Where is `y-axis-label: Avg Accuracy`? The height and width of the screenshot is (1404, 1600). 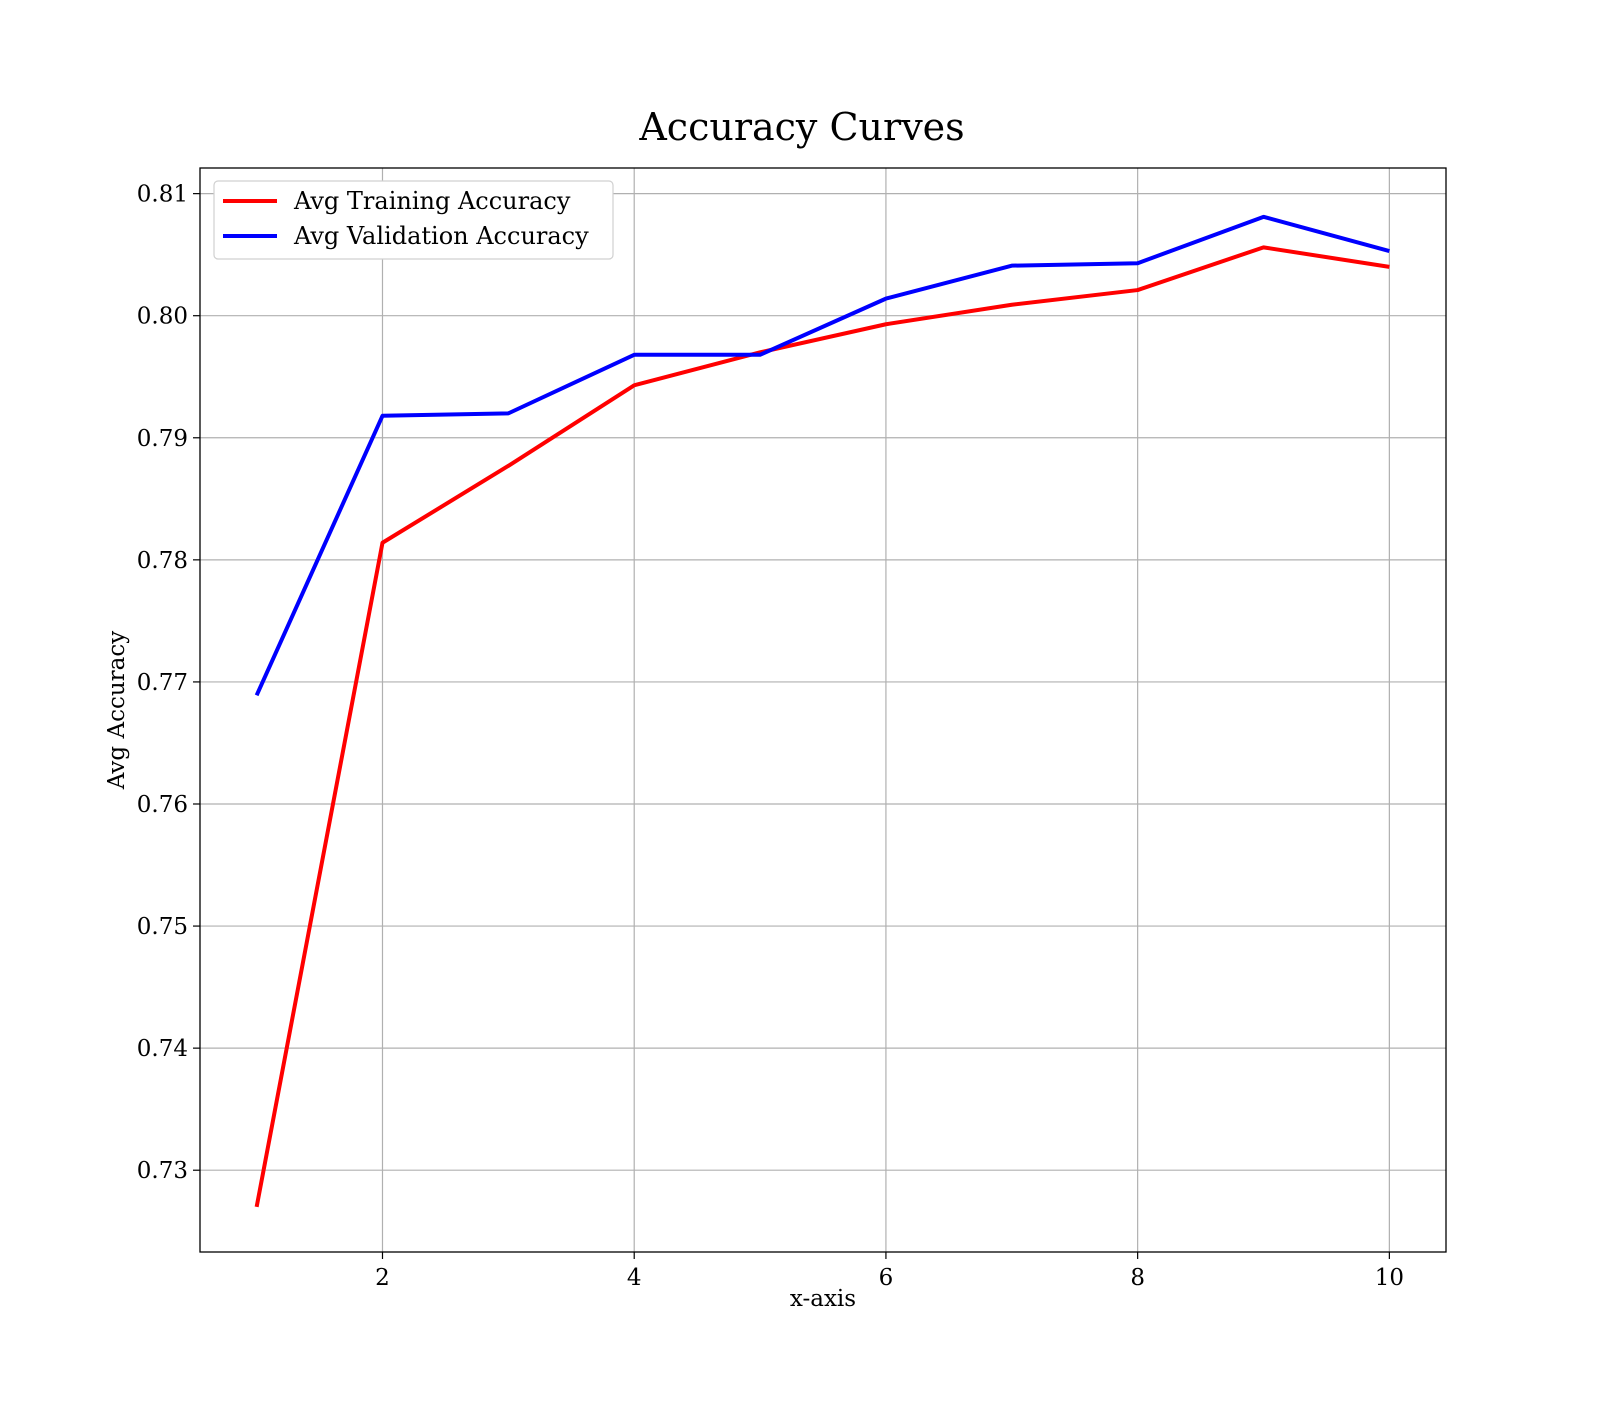 y-axis-label: Avg Accuracy is located at coordinates (117, 710).